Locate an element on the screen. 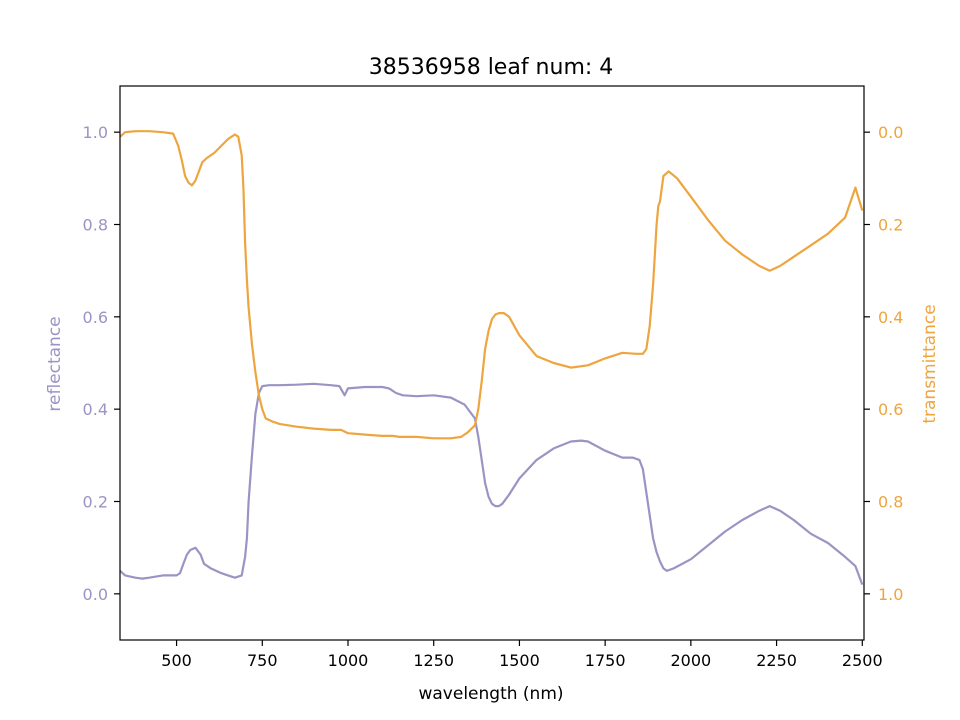 Image resolution: width=960 pixels, height=720 pixels. x-tick-label: 750 is located at coordinates (262, 660).